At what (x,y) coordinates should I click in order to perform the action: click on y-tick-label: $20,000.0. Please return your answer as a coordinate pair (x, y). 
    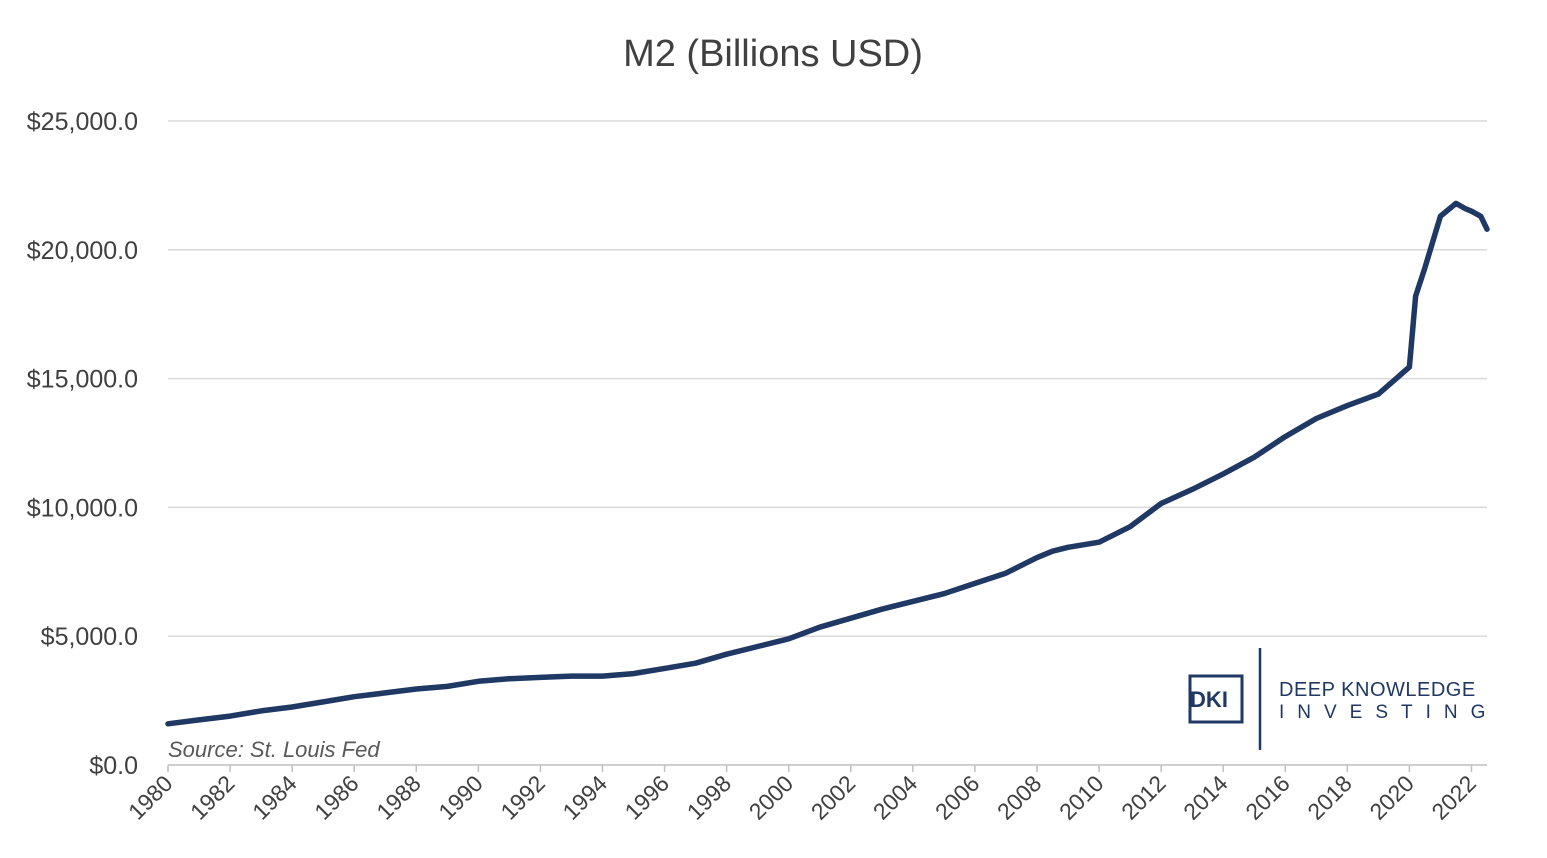
    Looking at the image, I should click on (82, 251).